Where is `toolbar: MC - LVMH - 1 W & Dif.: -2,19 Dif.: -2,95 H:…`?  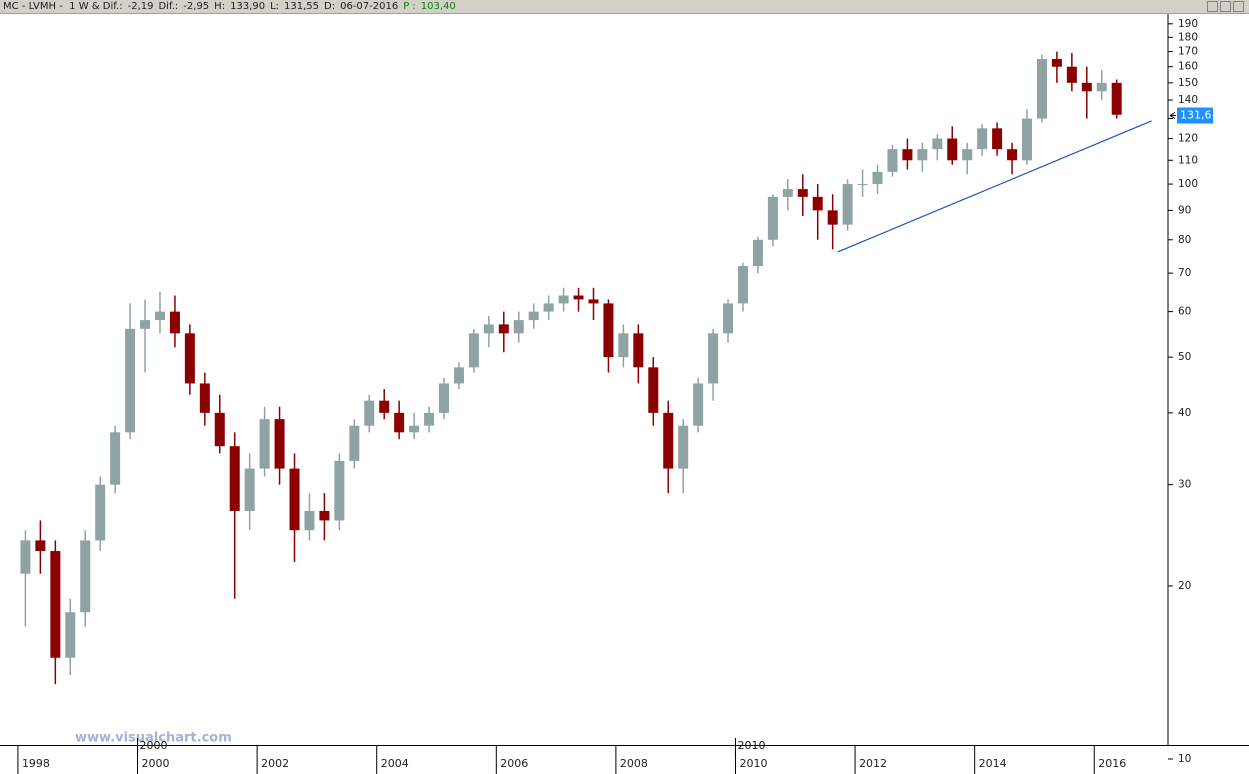
toolbar: MC - LVMH - 1 W & Dif.: -2,19 Dif.: -2,95 H:… is located at coordinates (624, 7).